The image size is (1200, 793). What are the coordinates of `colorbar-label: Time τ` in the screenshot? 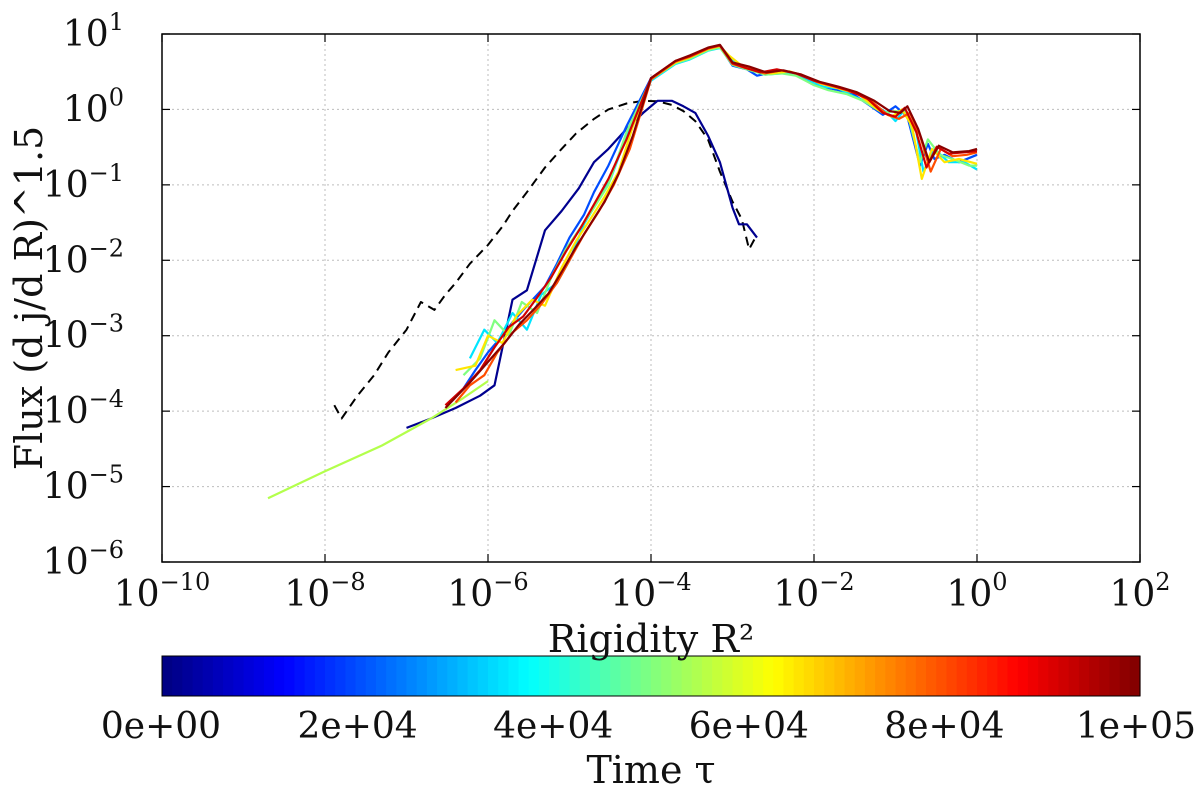 It's located at (650, 768).